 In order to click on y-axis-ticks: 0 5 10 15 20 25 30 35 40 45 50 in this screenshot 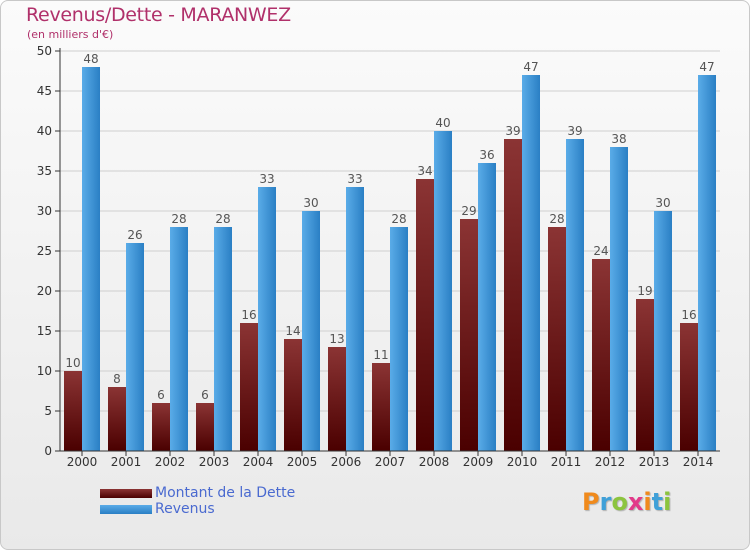, I will do `click(48, 251)`.